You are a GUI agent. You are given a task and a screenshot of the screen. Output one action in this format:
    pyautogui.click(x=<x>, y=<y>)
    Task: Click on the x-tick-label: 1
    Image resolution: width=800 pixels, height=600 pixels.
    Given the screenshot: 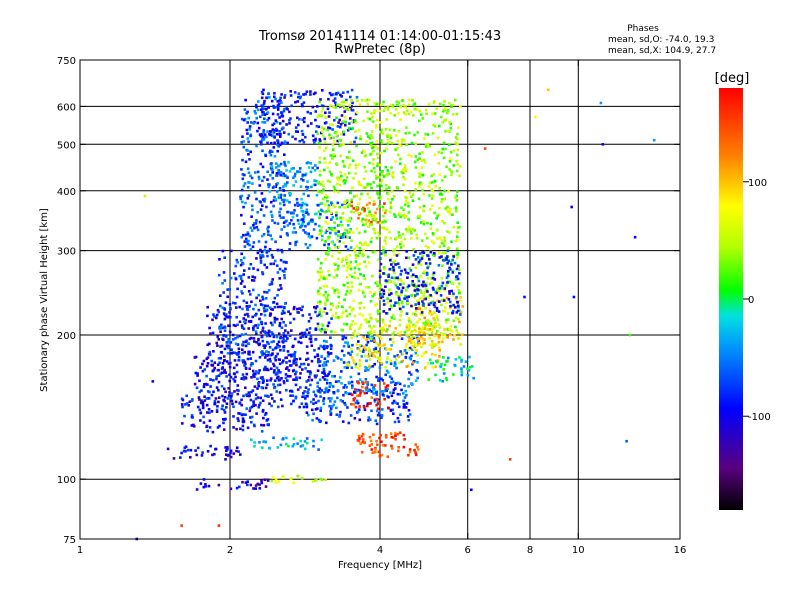 What is the action you would take?
    pyautogui.click(x=80, y=550)
    